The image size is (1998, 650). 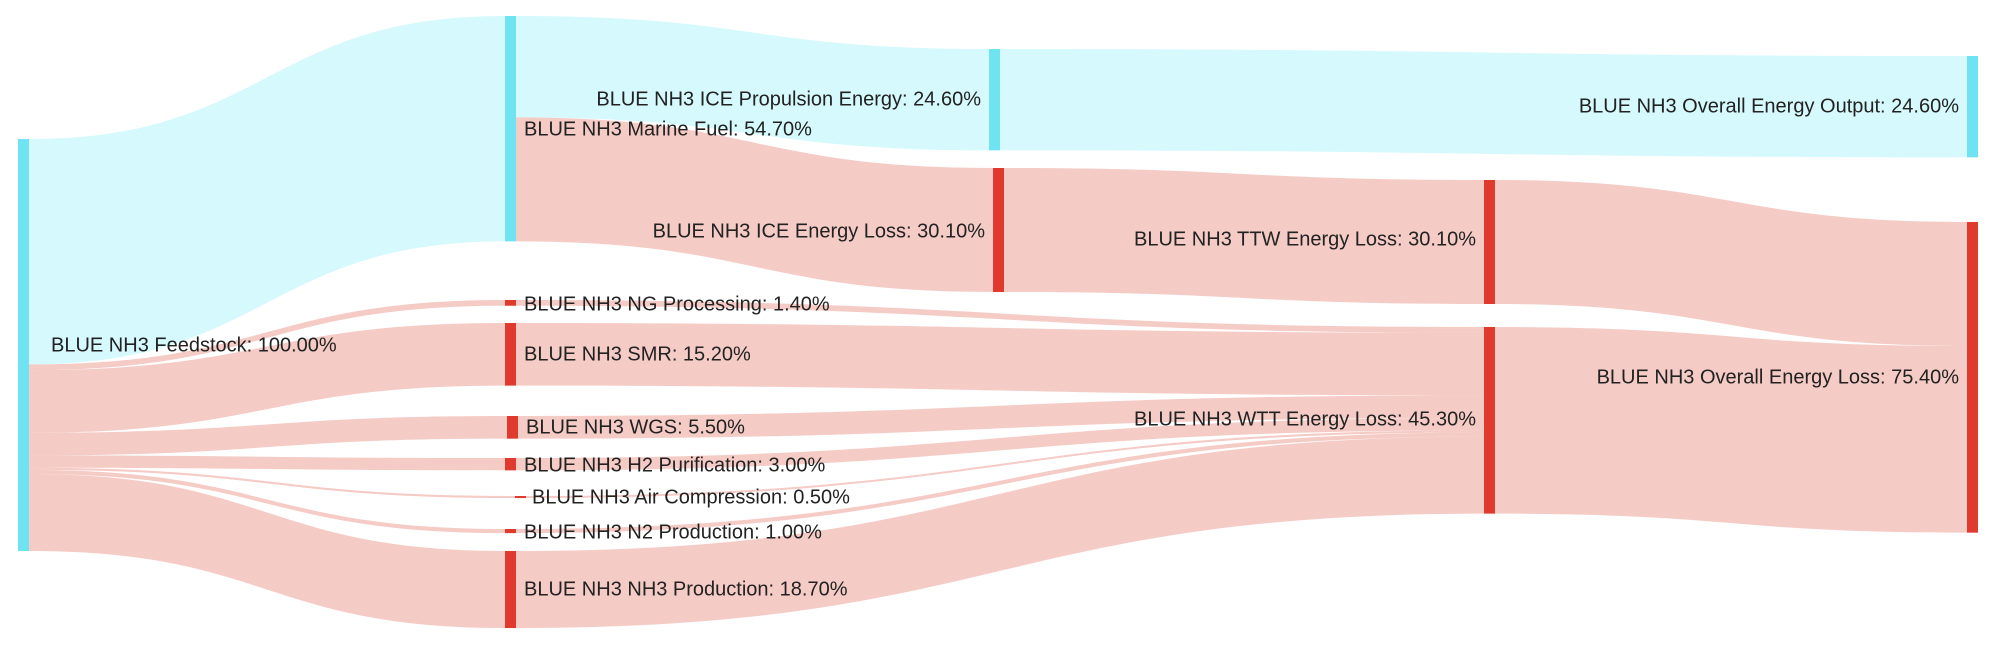 I want to click on link-feedstock-to-ng_processing, so click(x=267, y=335).